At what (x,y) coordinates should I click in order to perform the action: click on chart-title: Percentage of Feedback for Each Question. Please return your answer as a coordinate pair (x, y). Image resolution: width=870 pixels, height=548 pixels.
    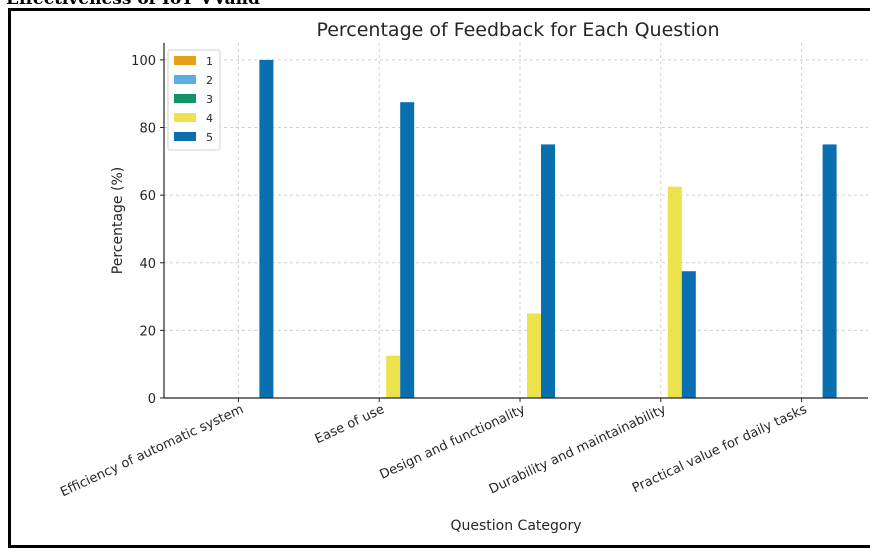
    Looking at the image, I should click on (517, 30).